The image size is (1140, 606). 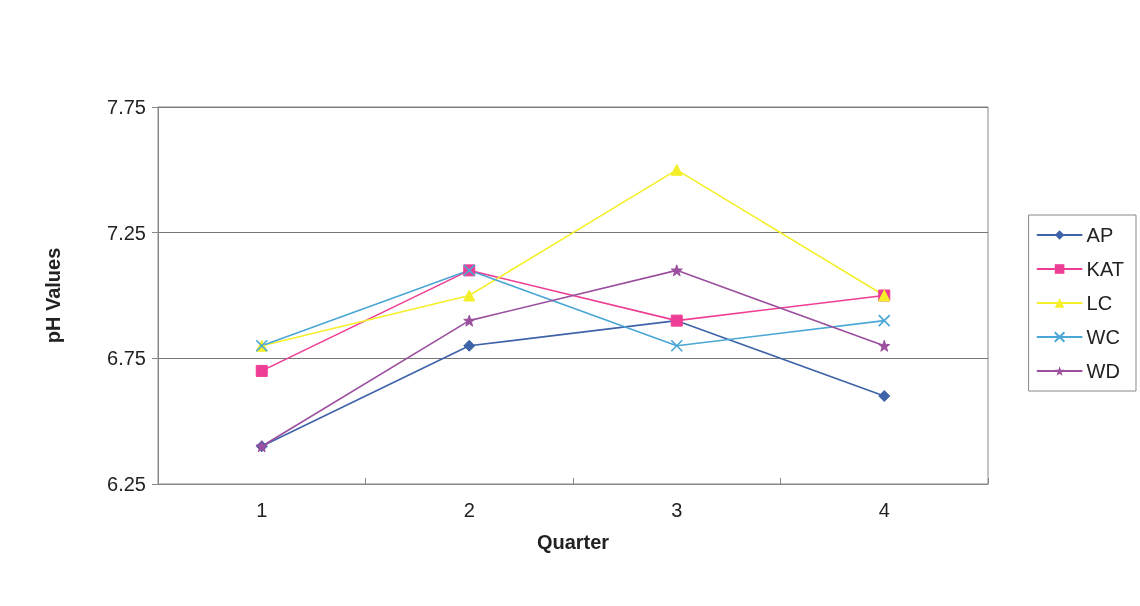 What do you see at coordinates (53, 295) in the screenshot?
I see `y-axis-title: pH Values` at bounding box center [53, 295].